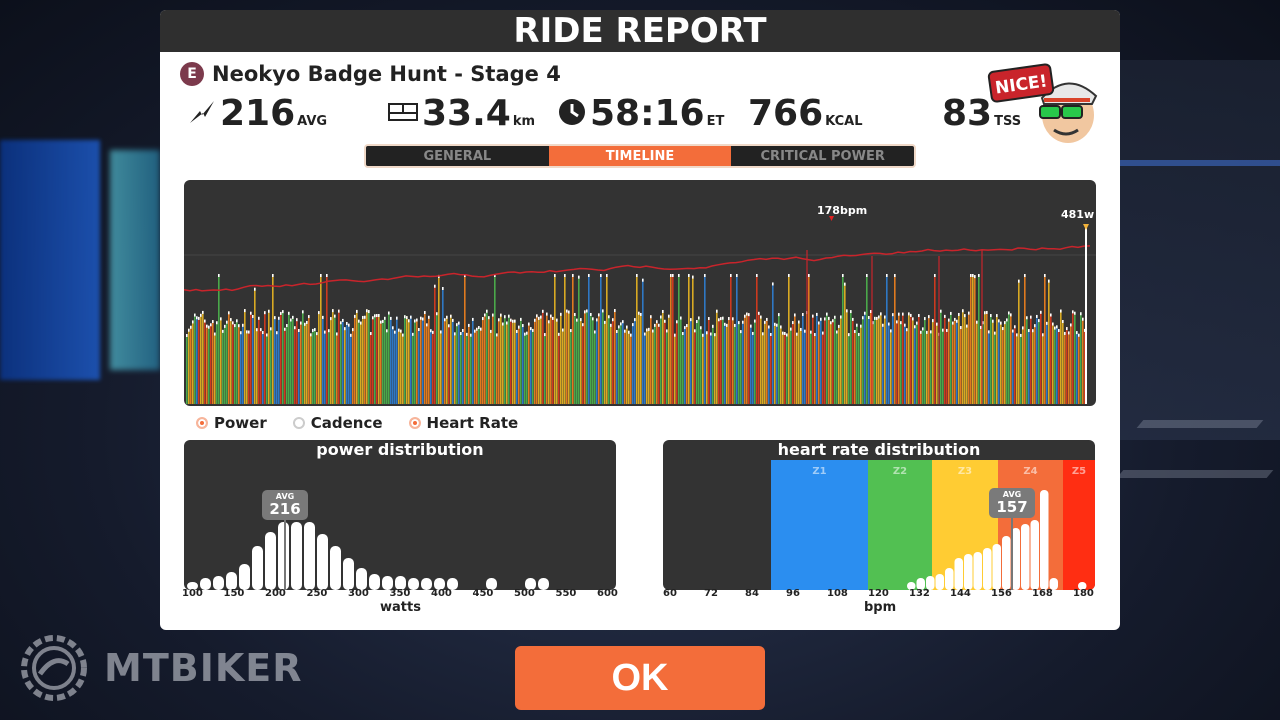  What do you see at coordinates (457, 156) in the screenshot?
I see `tab-general: GENERAL` at bounding box center [457, 156].